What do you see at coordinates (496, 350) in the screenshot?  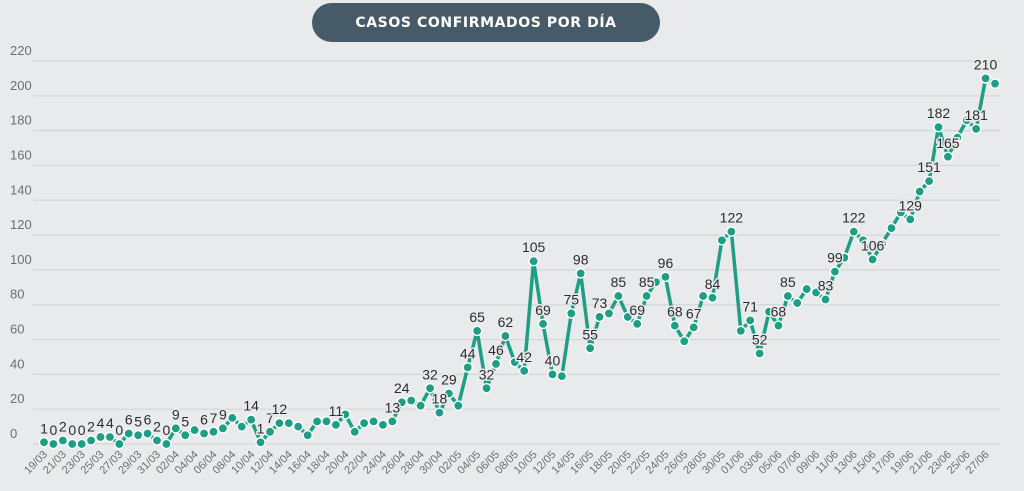 I see `data-label: 46` at bounding box center [496, 350].